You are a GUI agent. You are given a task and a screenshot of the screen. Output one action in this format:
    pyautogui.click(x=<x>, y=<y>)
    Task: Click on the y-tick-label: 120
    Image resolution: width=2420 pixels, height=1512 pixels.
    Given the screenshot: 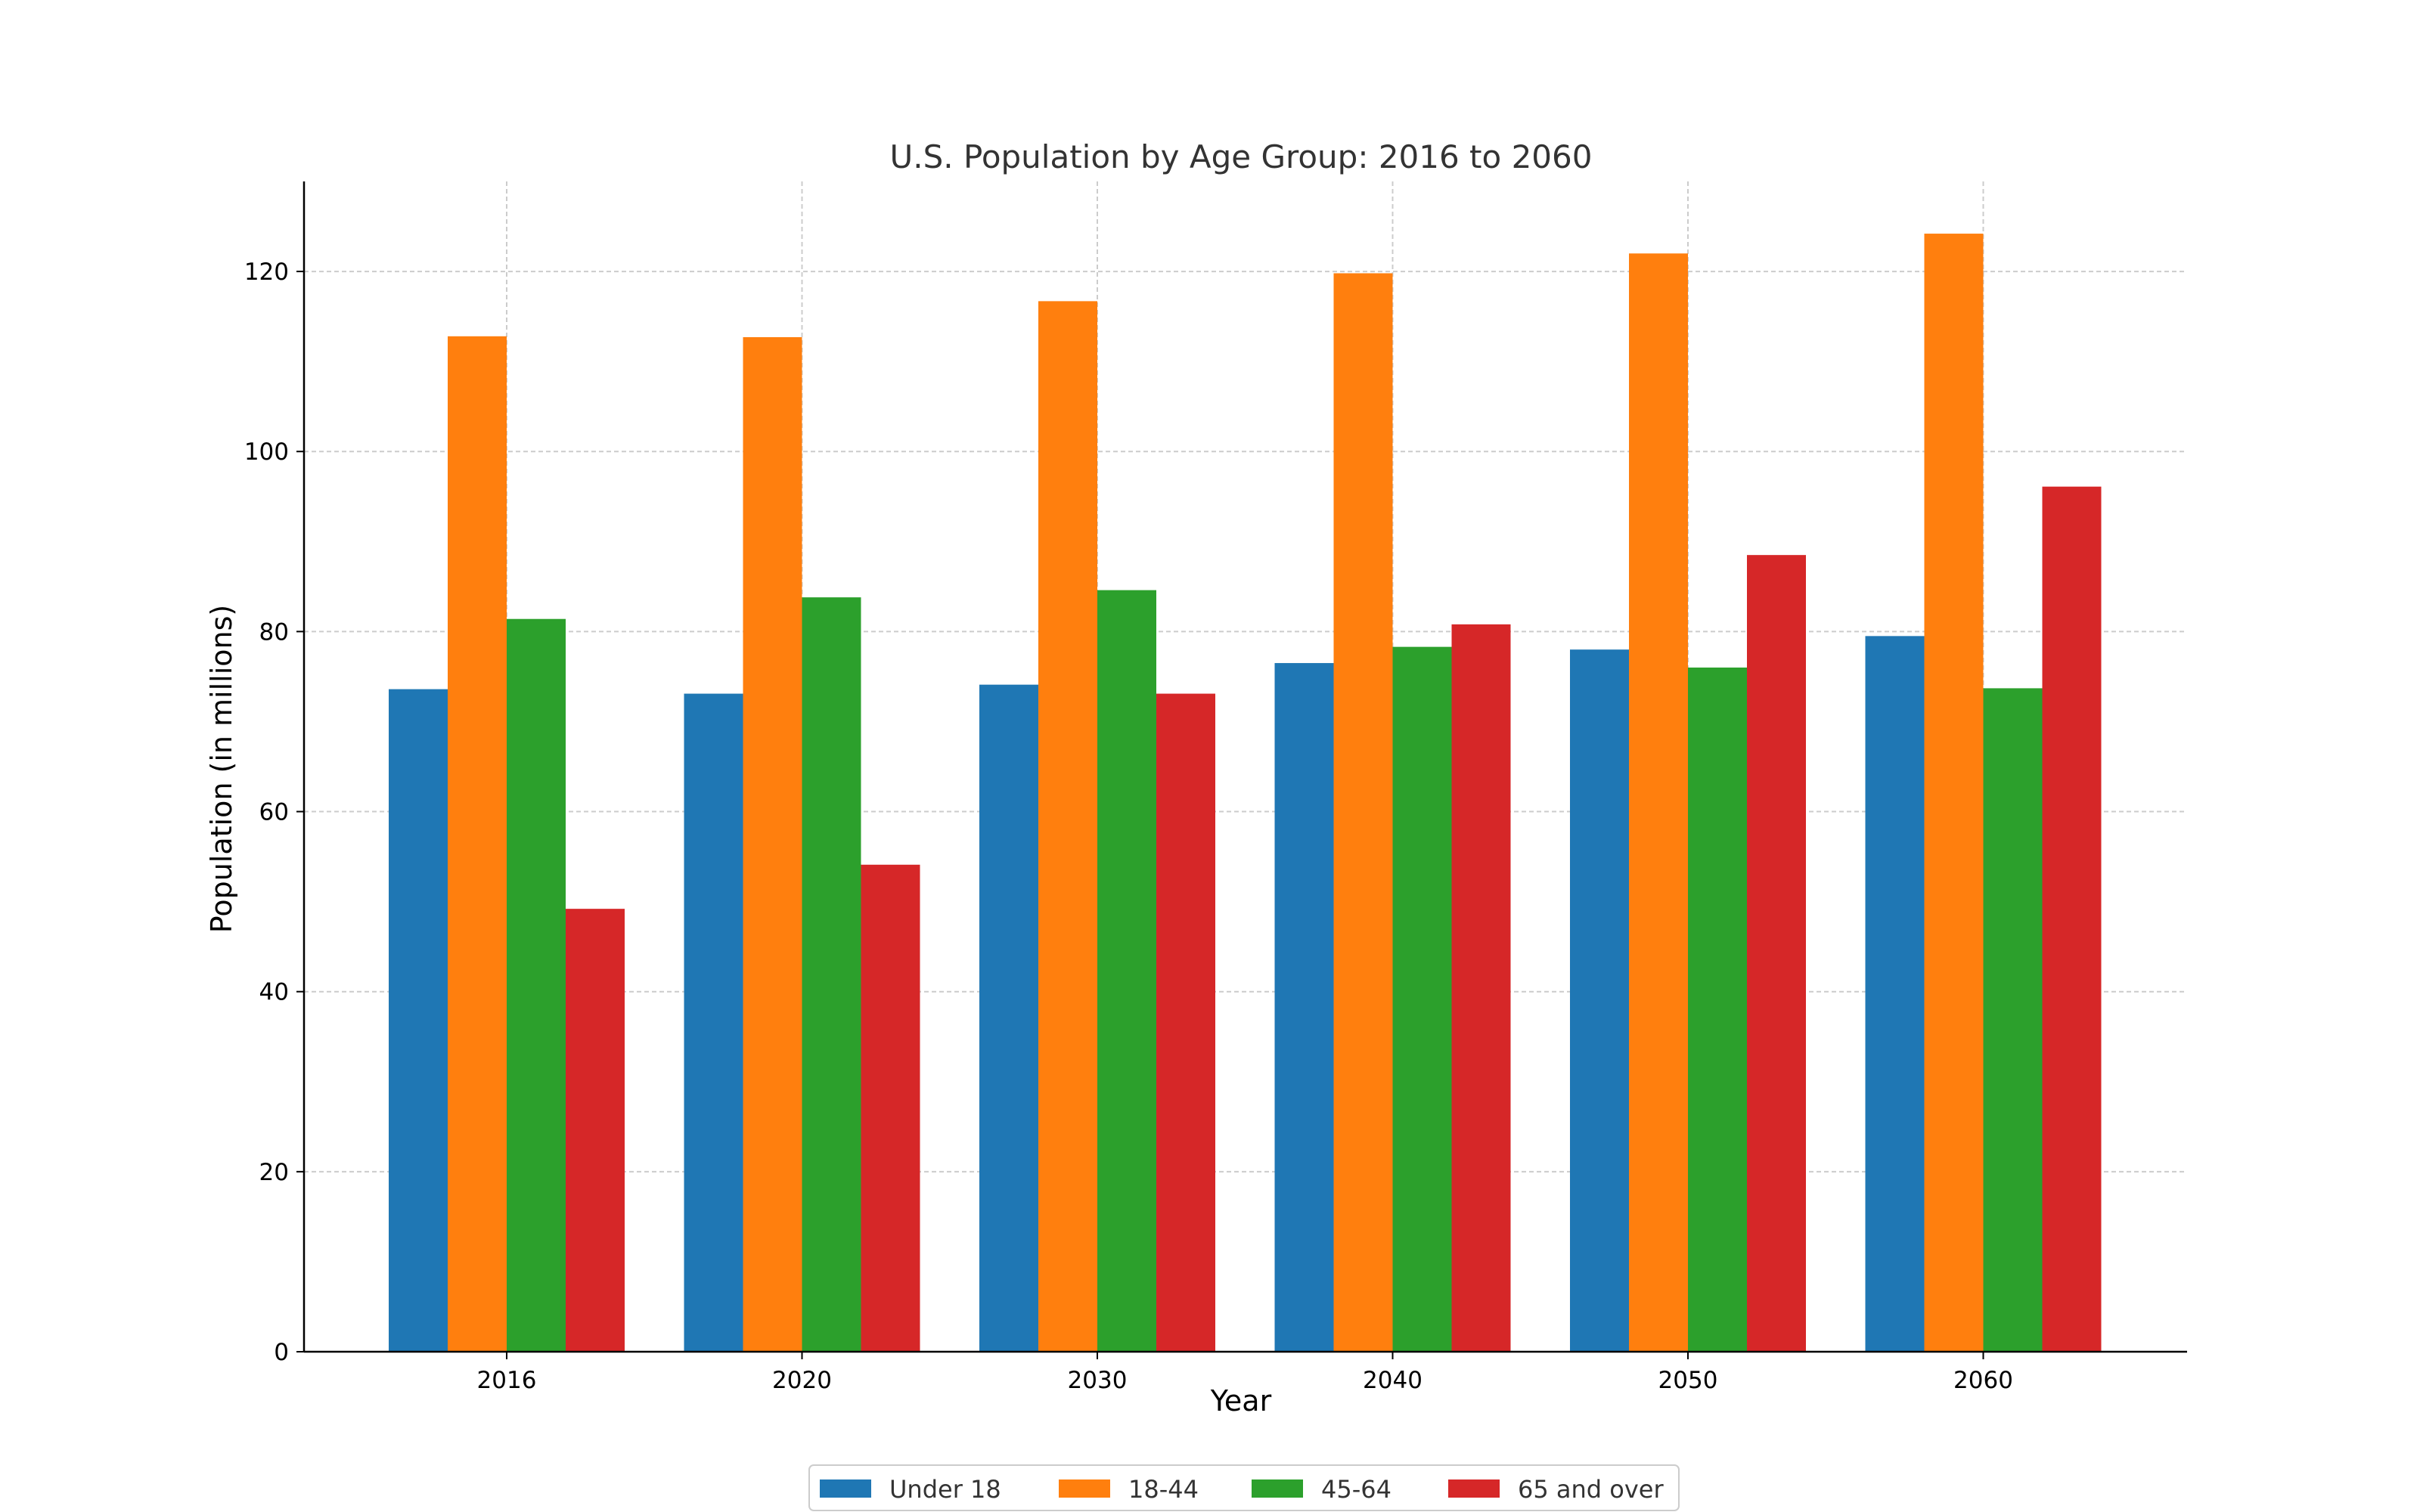 What is the action you would take?
    pyautogui.click(x=266, y=272)
    